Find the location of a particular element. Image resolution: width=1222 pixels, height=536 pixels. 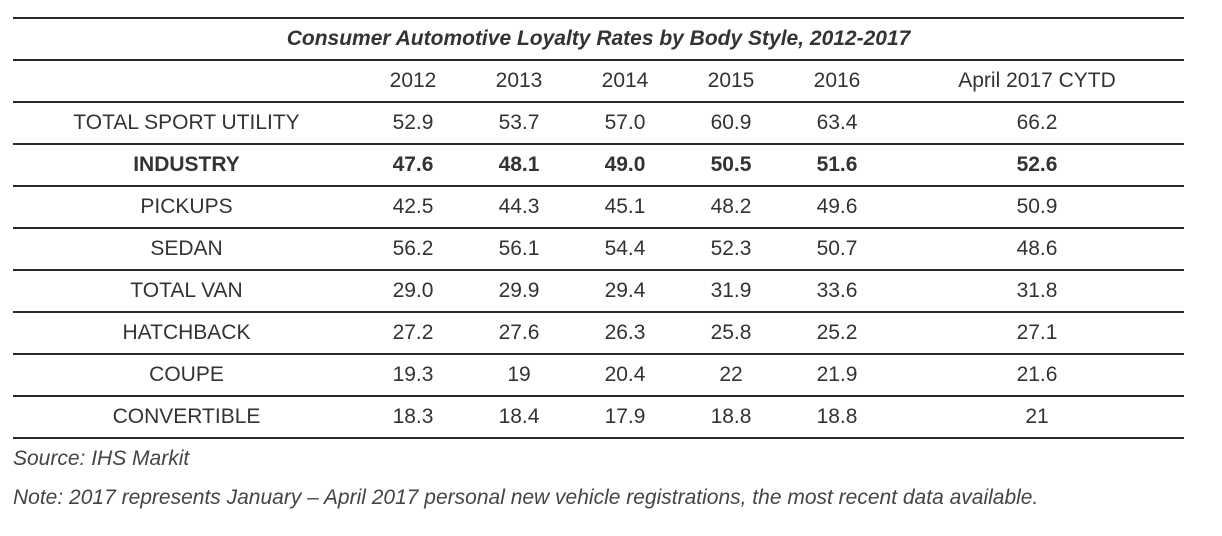

table-cell: 25.8 is located at coordinates (731, 333).